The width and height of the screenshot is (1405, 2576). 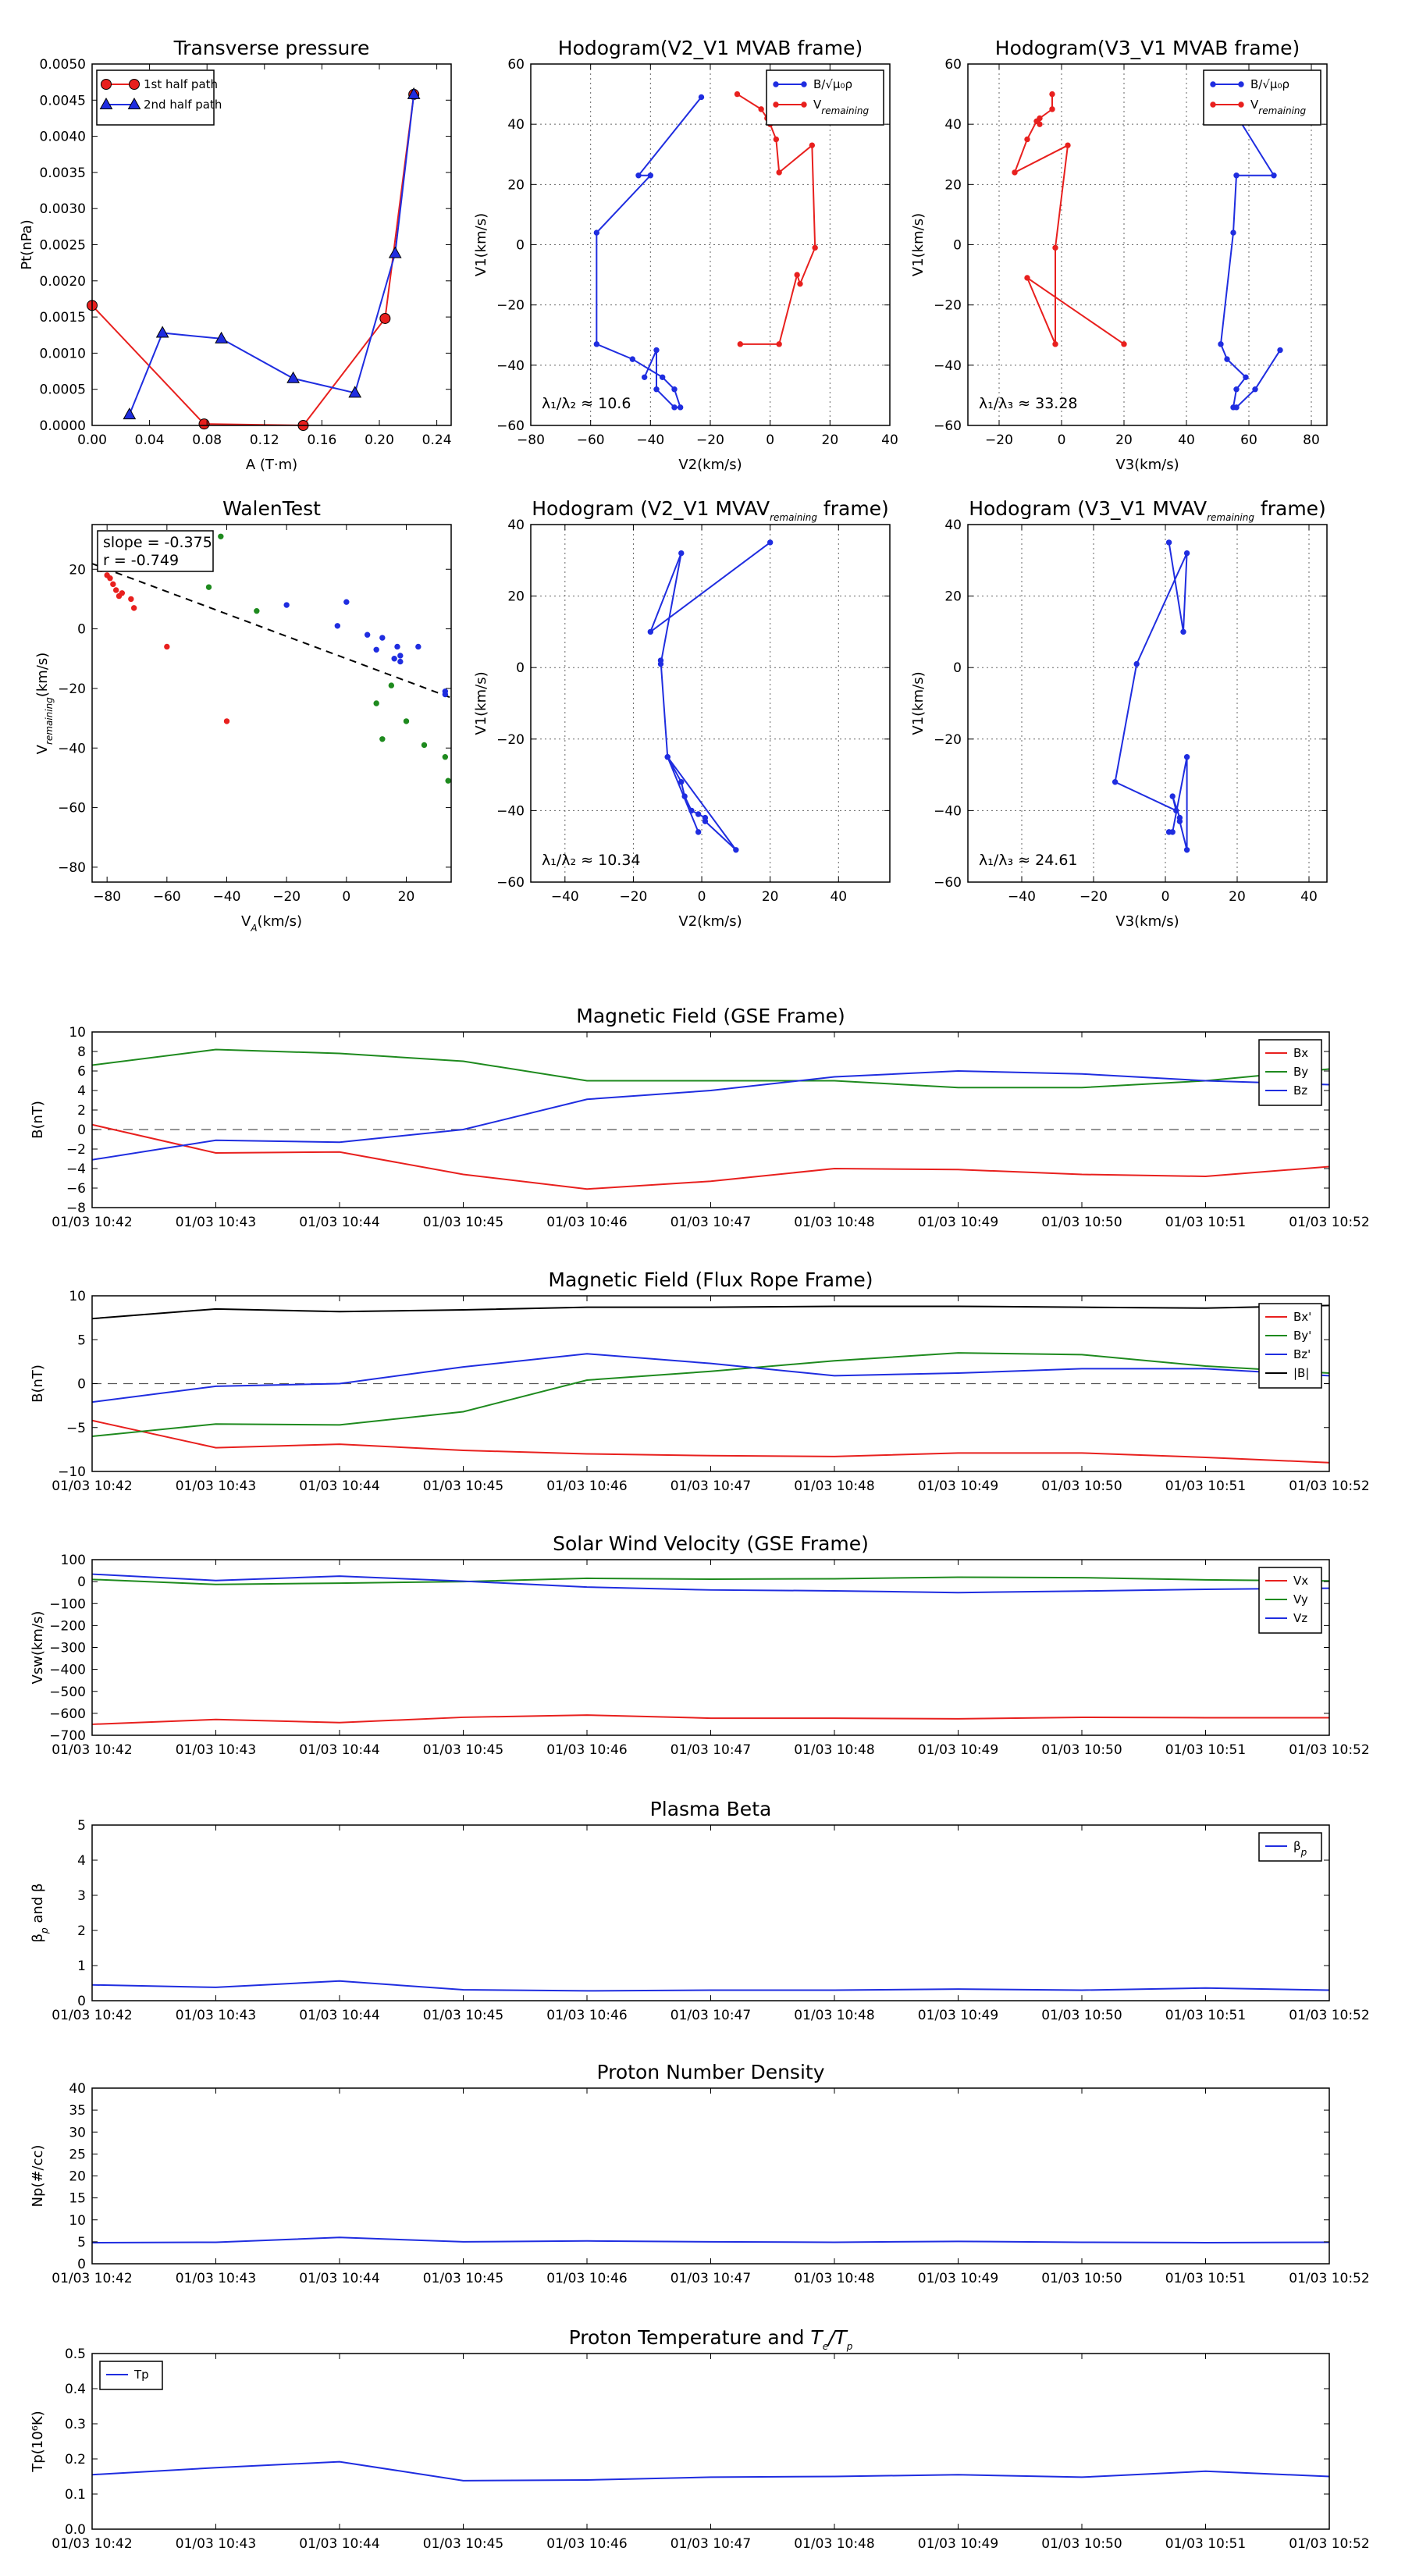 What do you see at coordinates (1062, 440) in the screenshot?
I see `x-tick-label: 0` at bounding box center [1062, 440].